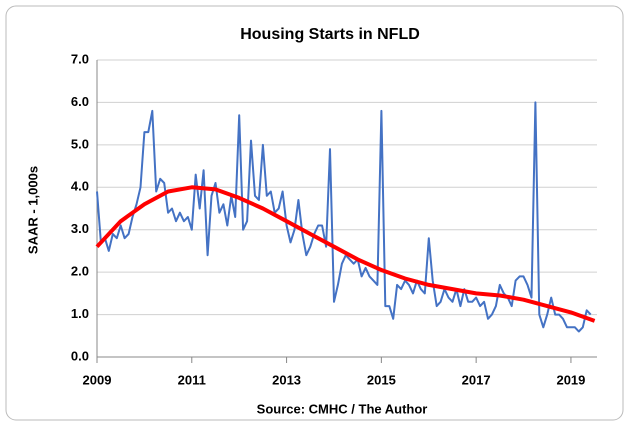 This screenshot has height=426, width=629. What do you see at coordinates (97, 379) in the screenshot?
I see `x-tick-label: 2009` at bounding box center [97, 379].